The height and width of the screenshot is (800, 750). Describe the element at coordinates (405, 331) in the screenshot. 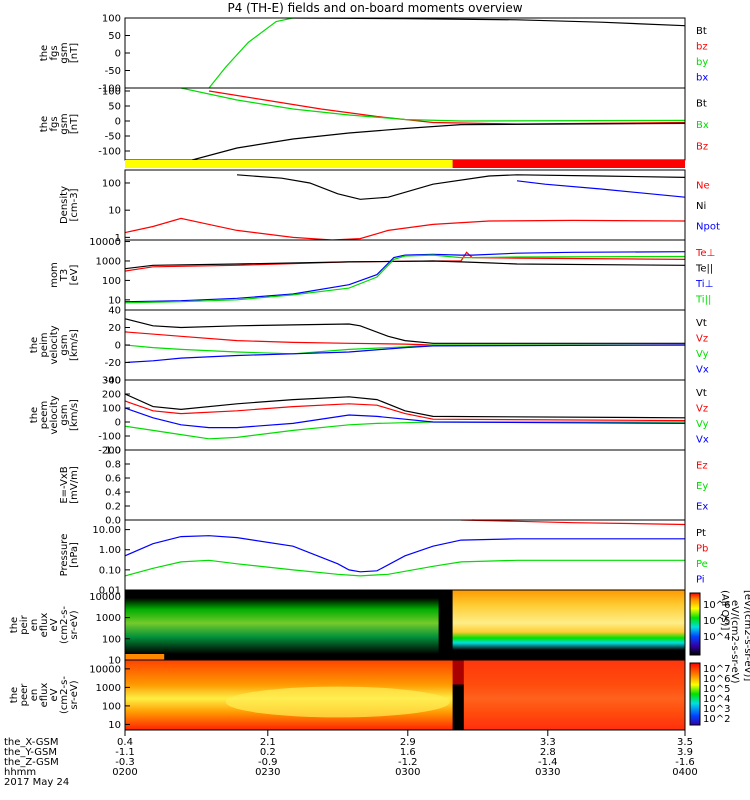

I see `series-vt-line` at that location.